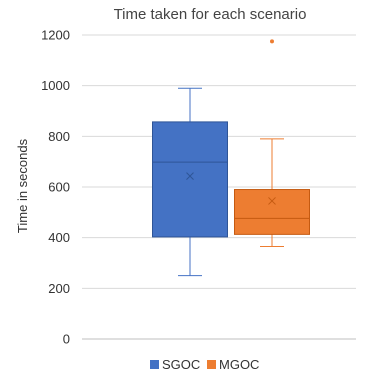 The height and width of the screenshot is (381, 389). What do you see at coordinates (59, 136) in the screenshot?
I see `y-tick-label: 800` at bounding box center [59, 136].